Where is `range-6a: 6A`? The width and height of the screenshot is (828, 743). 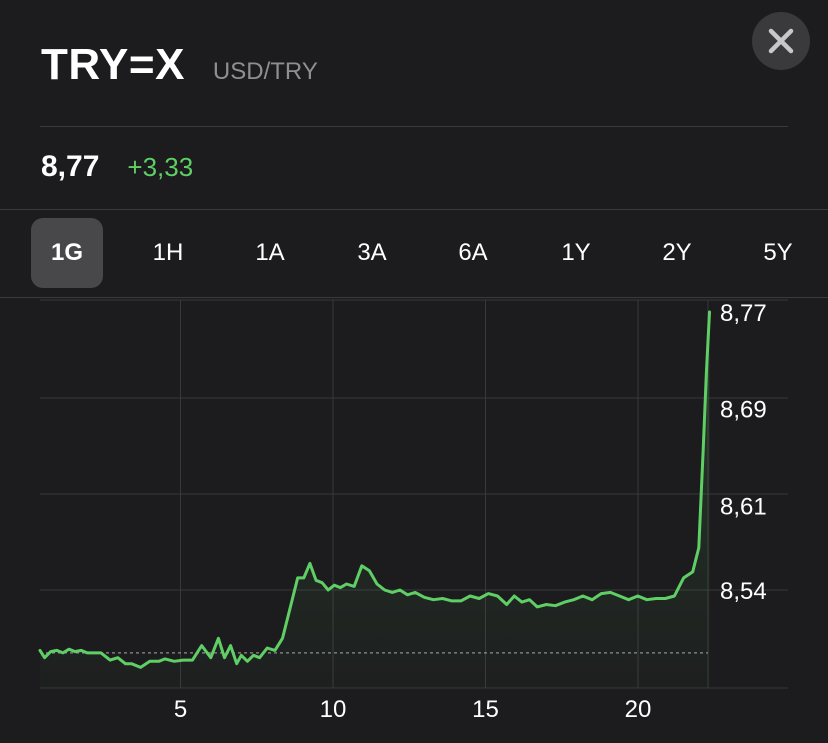
range-6a: 6A is located at coordinates (473, 252).